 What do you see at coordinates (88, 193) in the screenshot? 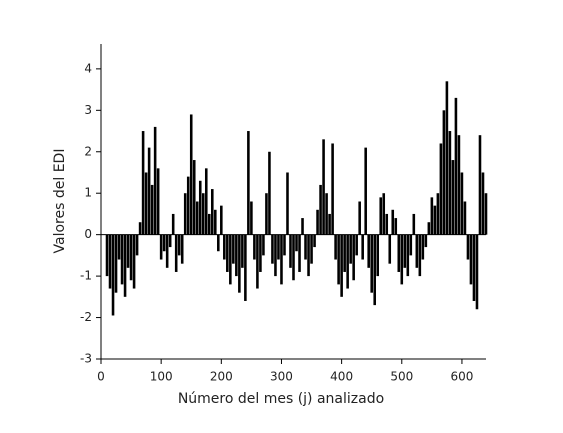
I see `y-tick-label: 1` at bounding box center [88, 193].